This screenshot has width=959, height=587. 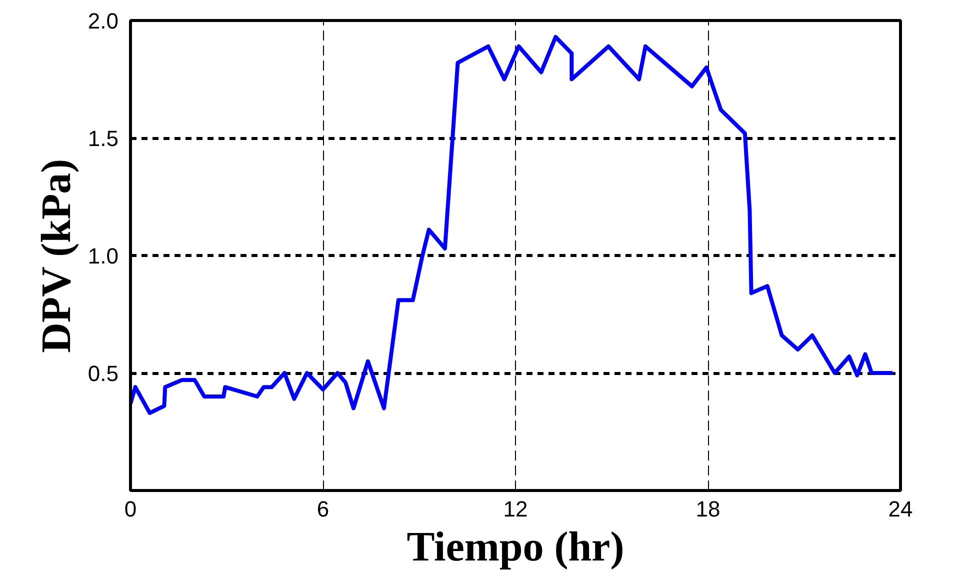 I want to click on x-tick-label: 6, so click(x=323, y=509).